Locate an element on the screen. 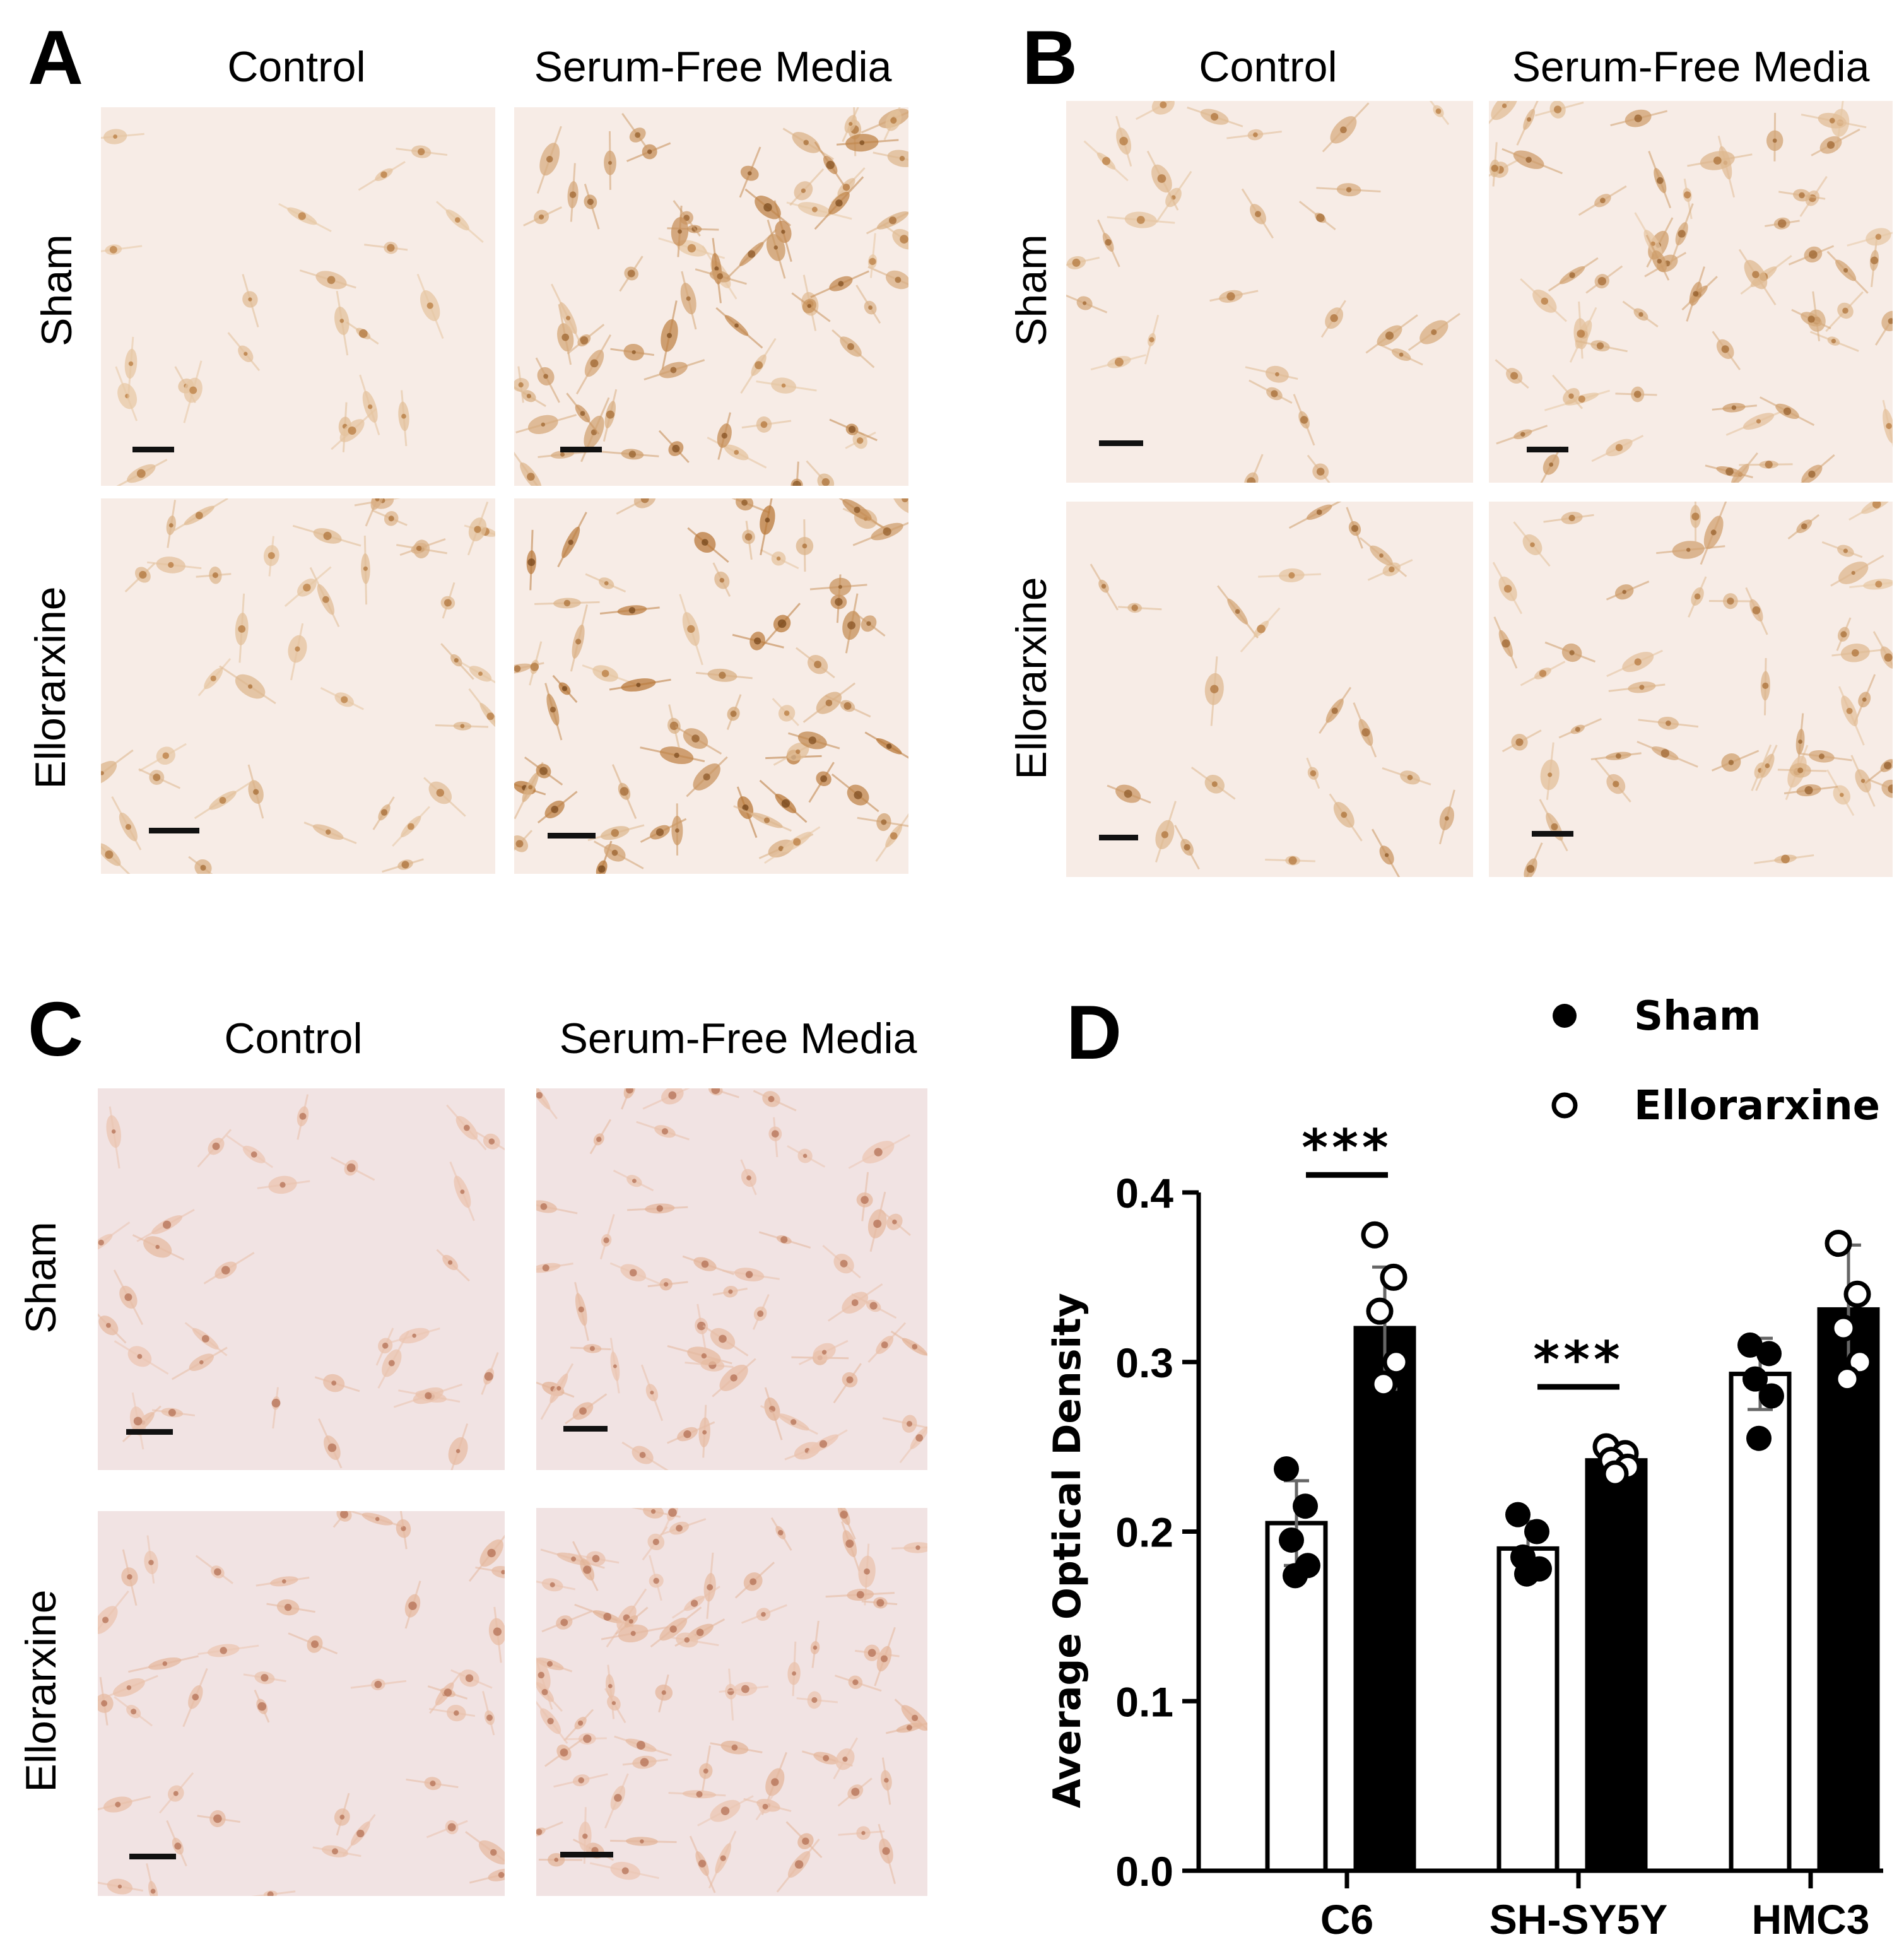  panel-b-sham-control-micrograph is located at coordinates (1269, 292).